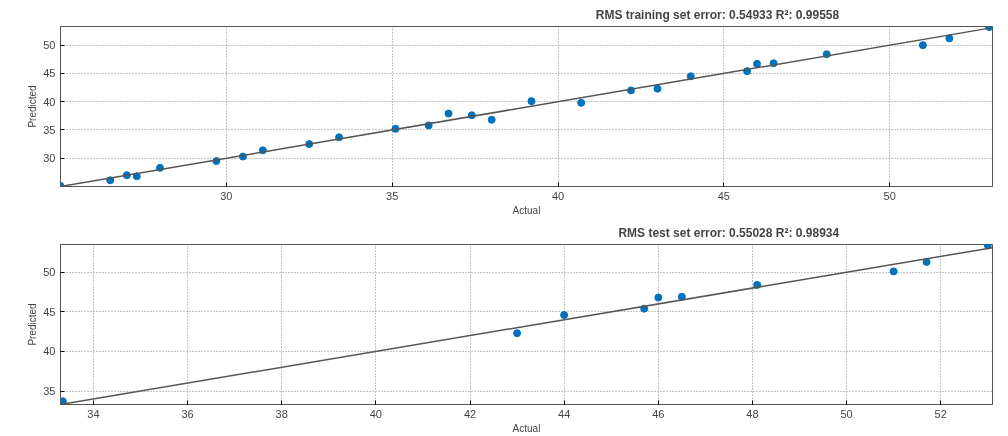  Describe the element at coordinates (717, 14) in the screenshot. I see `chart-title: RMS training set error: 0.54933 R²: 0.99558` at that location.